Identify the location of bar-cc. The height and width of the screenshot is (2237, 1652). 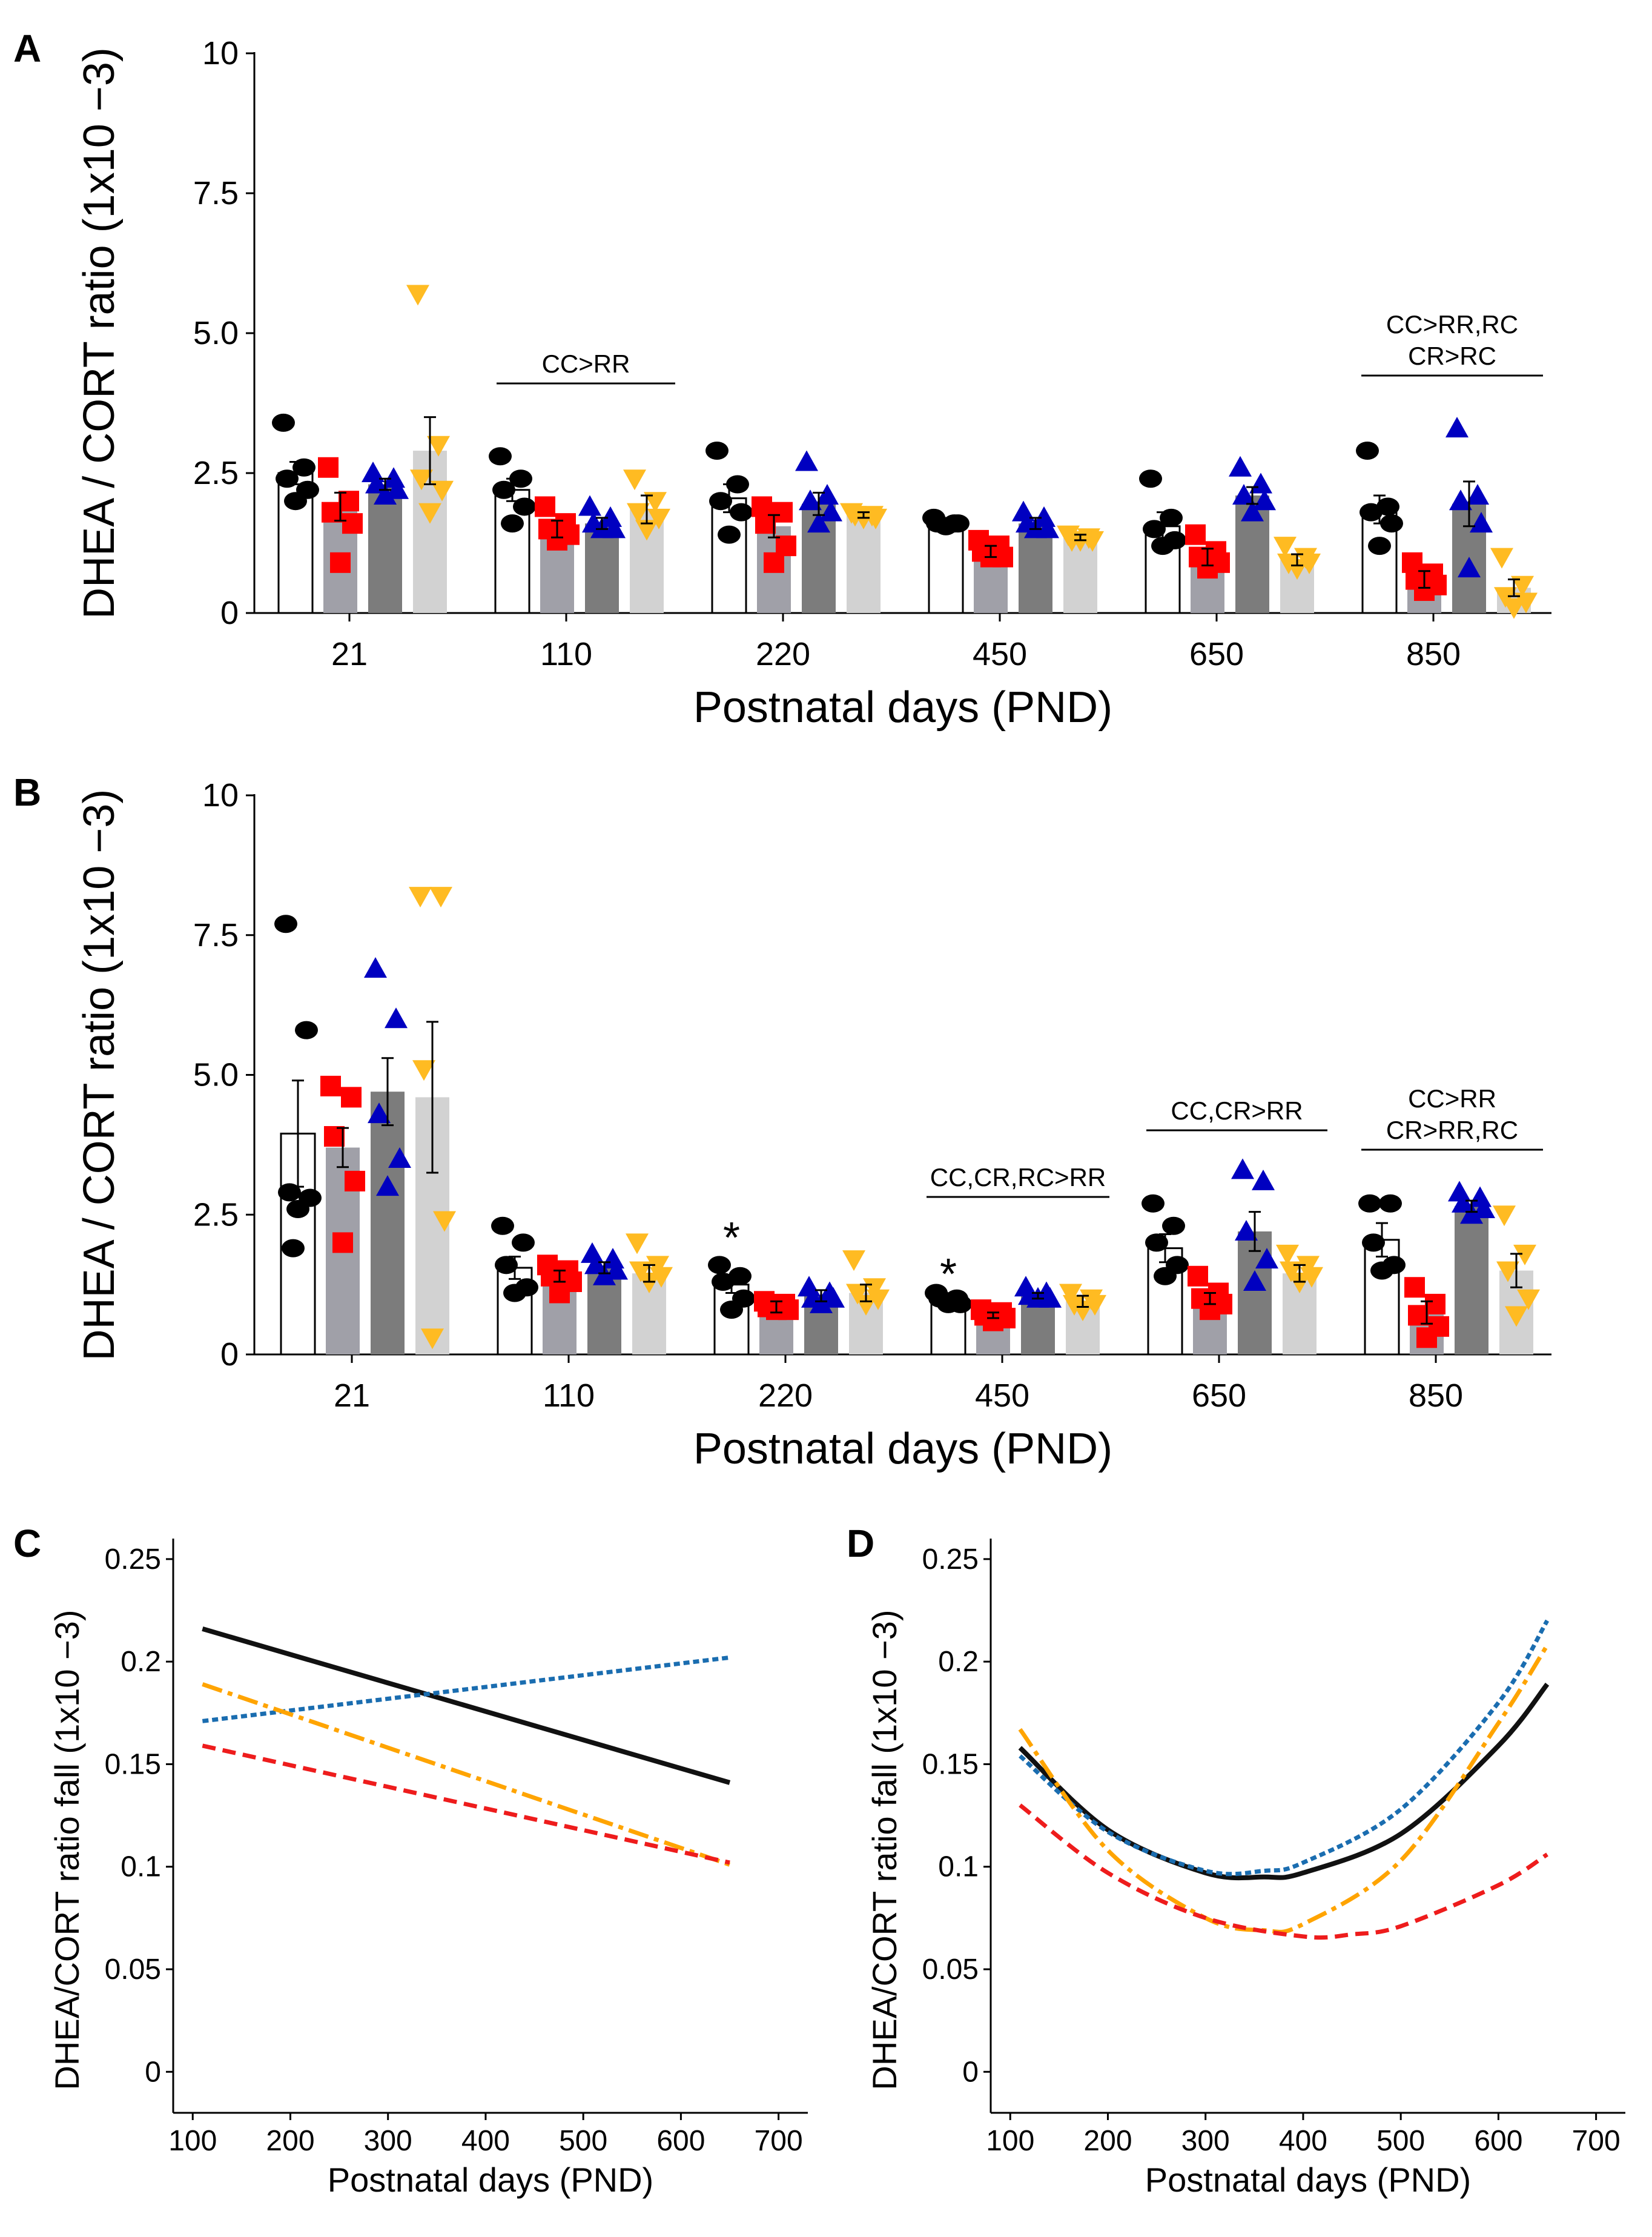
(515, 1311).